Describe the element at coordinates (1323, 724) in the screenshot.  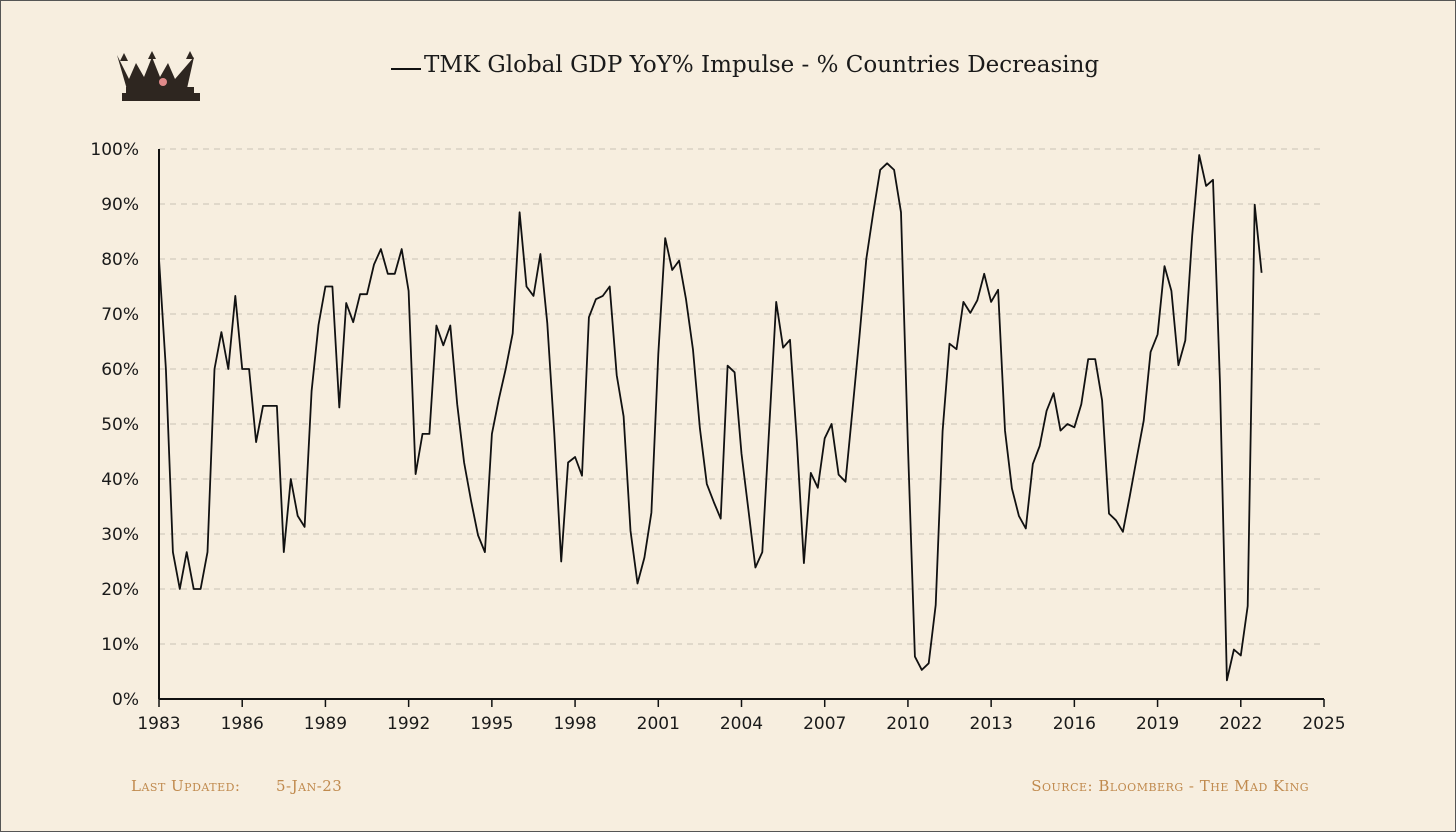
I see `x-tick-label: 2025` at that location.